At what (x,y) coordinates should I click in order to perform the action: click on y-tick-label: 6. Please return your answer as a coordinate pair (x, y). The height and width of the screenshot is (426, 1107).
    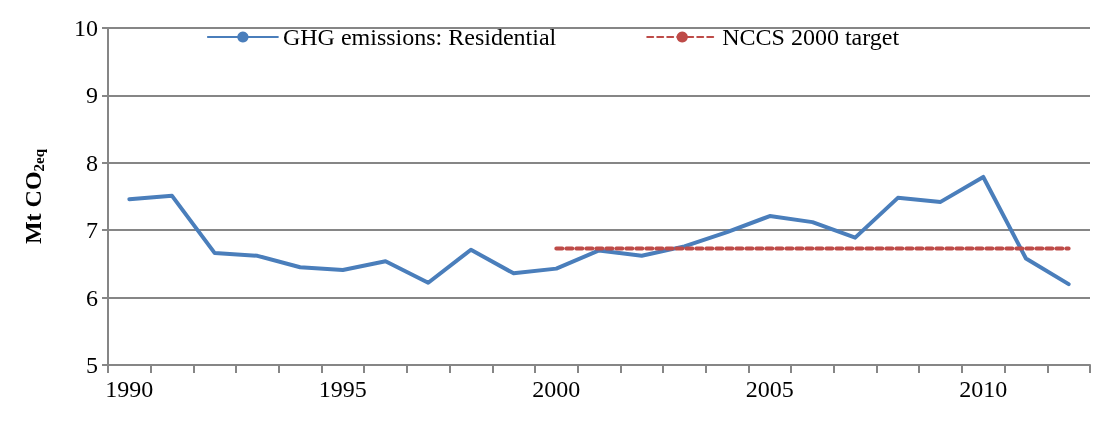
    Looking at the image, I should click on (92, 297).